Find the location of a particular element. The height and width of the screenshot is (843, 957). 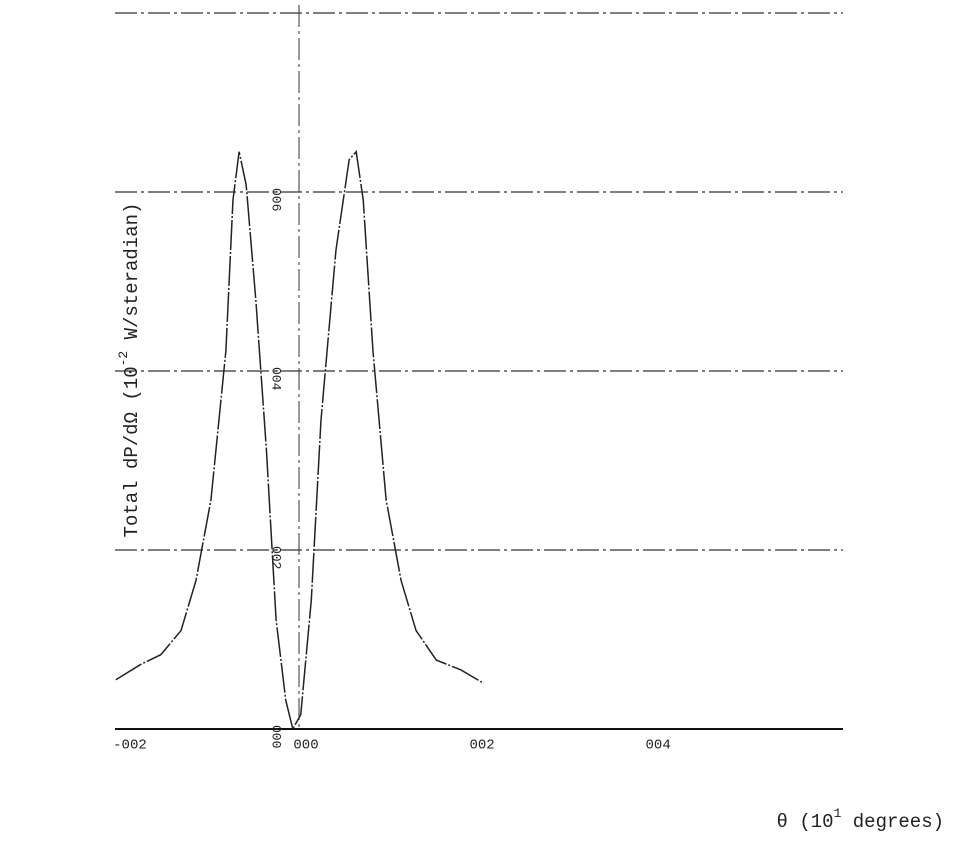

y-tick-label: 006 is located at coordinates (276, 199).